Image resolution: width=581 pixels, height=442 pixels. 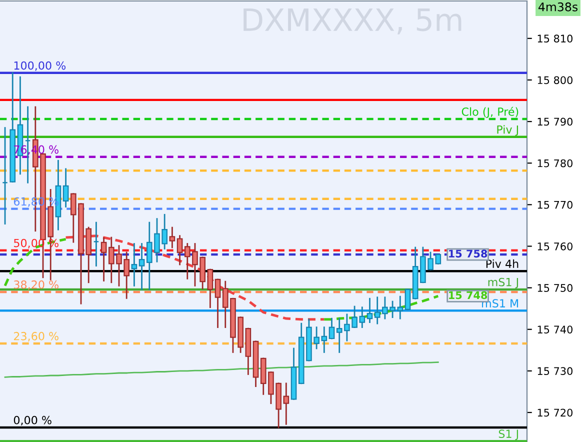 I want to click on y-tick-label: 15 750, so click(x=555, y=288).